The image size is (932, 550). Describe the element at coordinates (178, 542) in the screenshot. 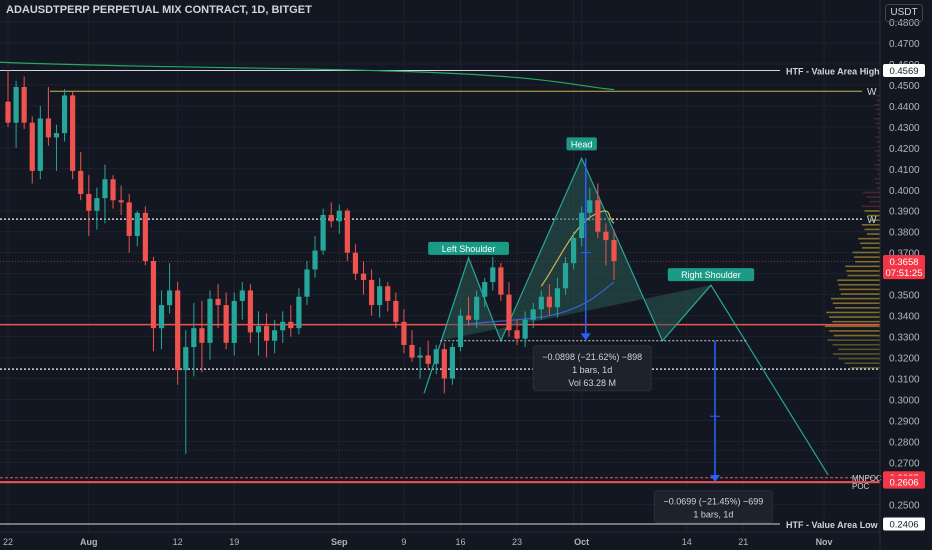

I see `x-tick-label: 12` at that location.